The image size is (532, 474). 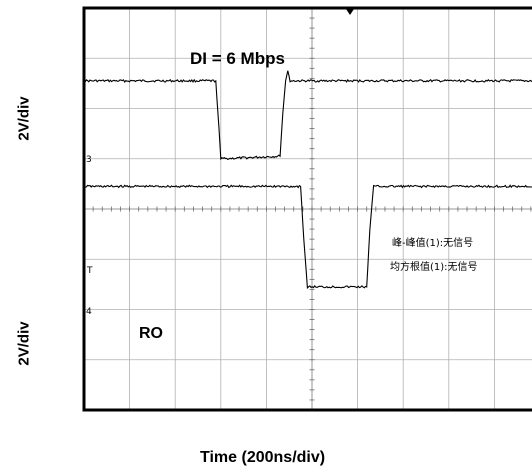 I want to click on x-axis-label: Time (200ns/div), so click(x=263, y=457).